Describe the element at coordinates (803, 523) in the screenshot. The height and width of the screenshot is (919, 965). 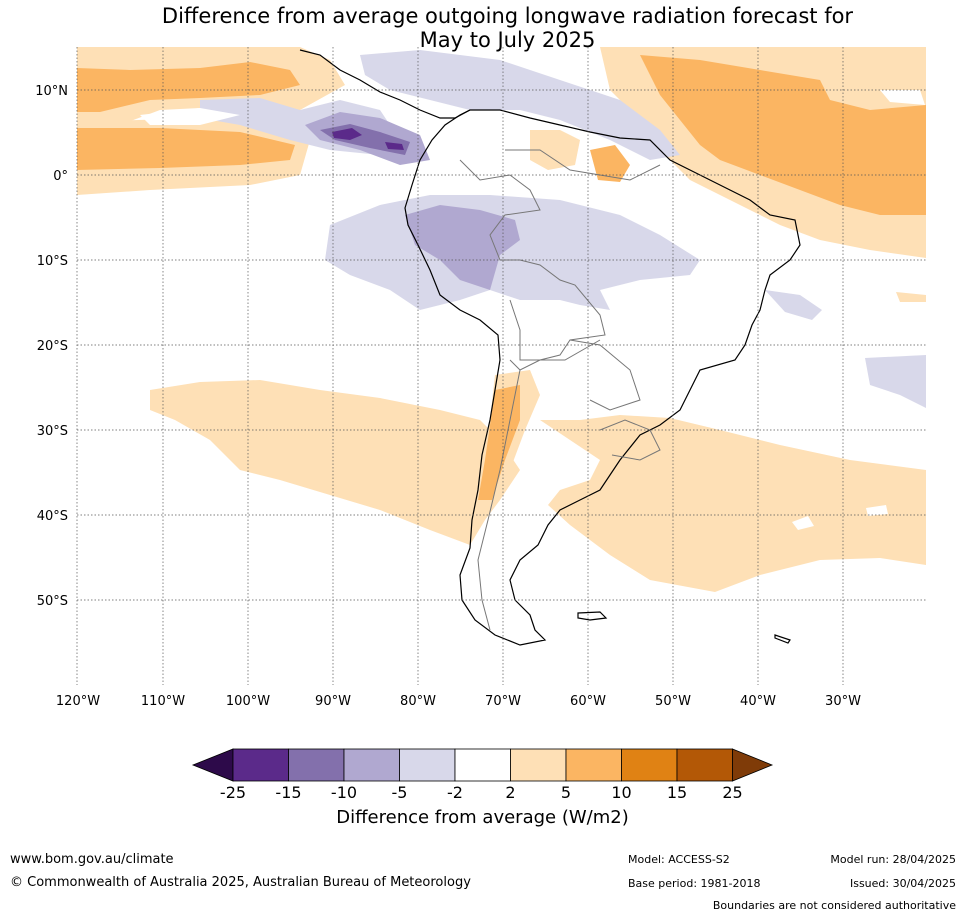
I see `anomaly-gap-south-atlantic-a` at that location.